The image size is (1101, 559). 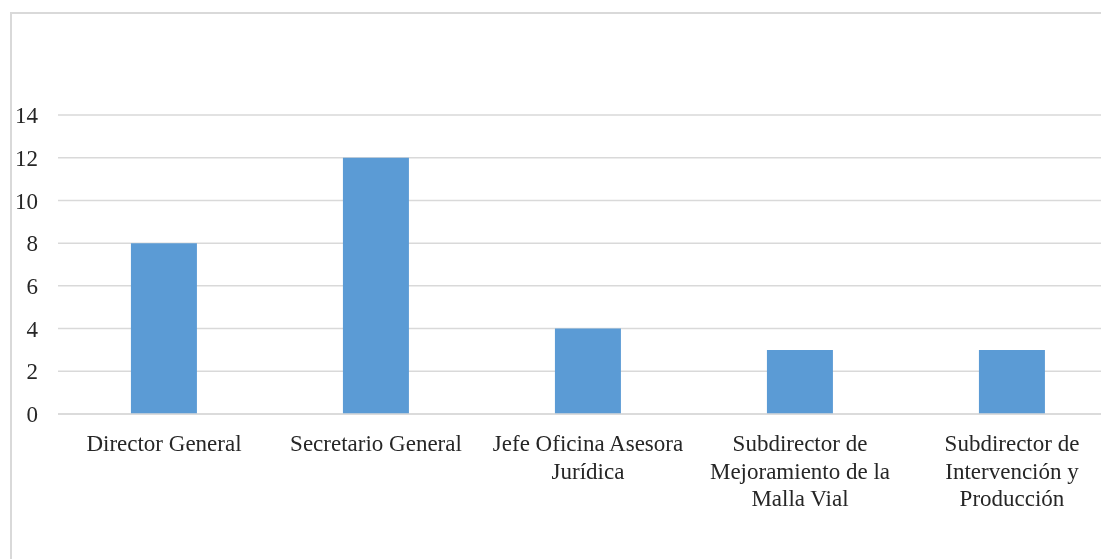 I want to click on y-tick-label: 14, so click(x=27, y=116).